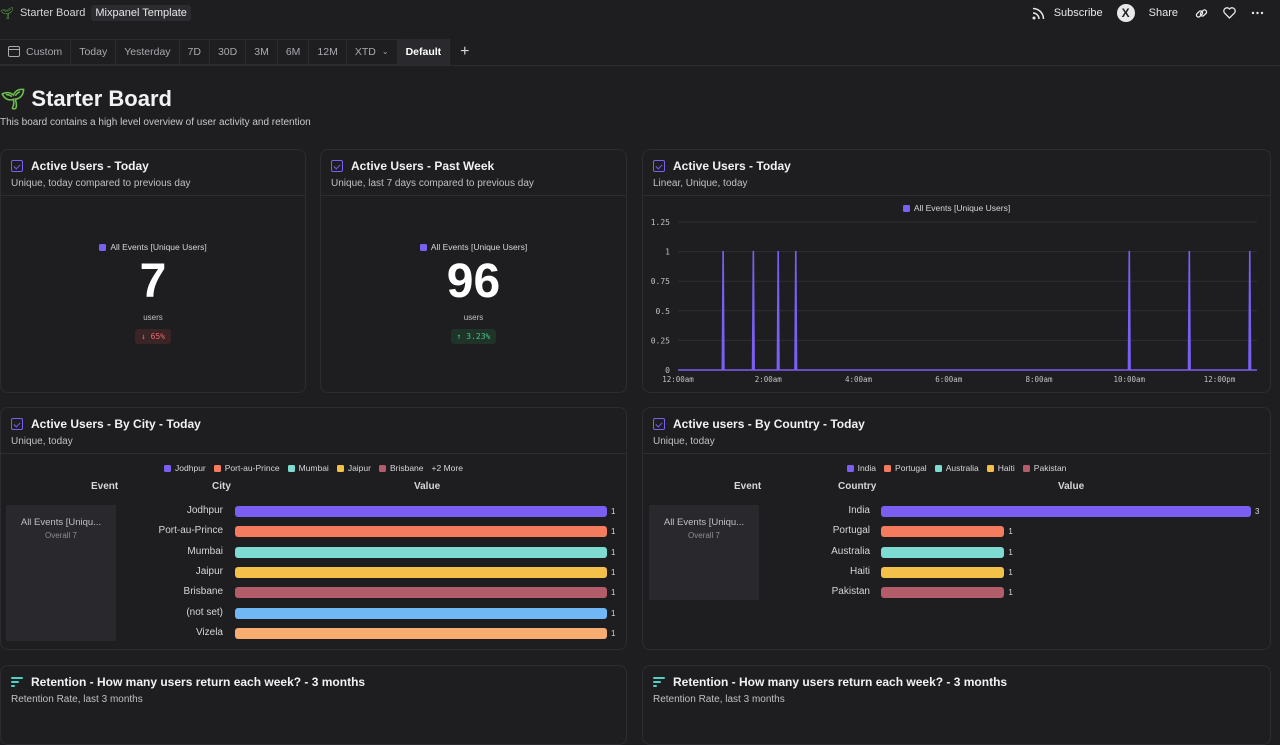  I want to click on avatar: X, so click(1125, 13).